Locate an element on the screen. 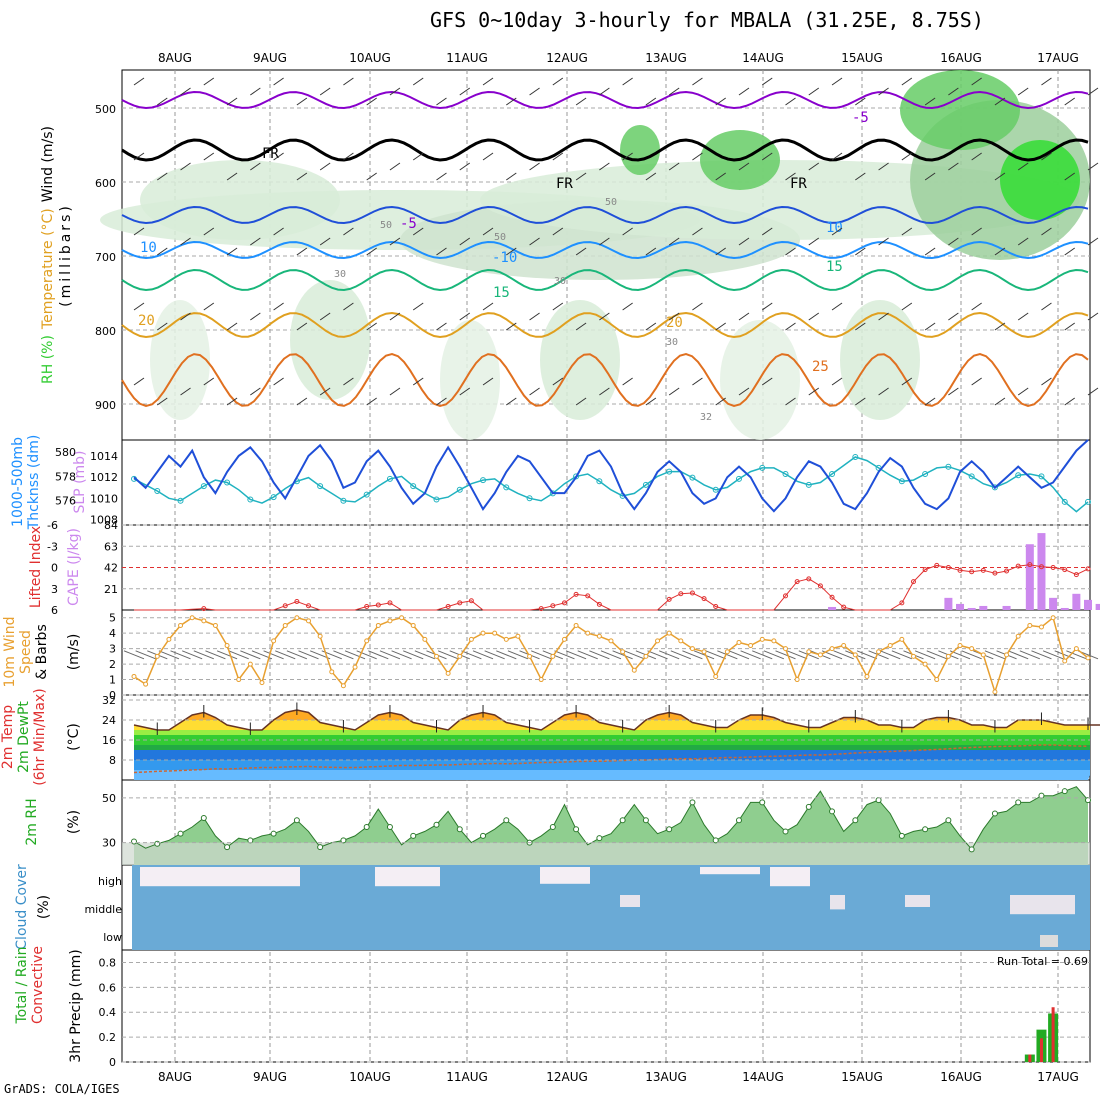  precip-ylabel: Total / Rain is located at coordinates (22, 985).